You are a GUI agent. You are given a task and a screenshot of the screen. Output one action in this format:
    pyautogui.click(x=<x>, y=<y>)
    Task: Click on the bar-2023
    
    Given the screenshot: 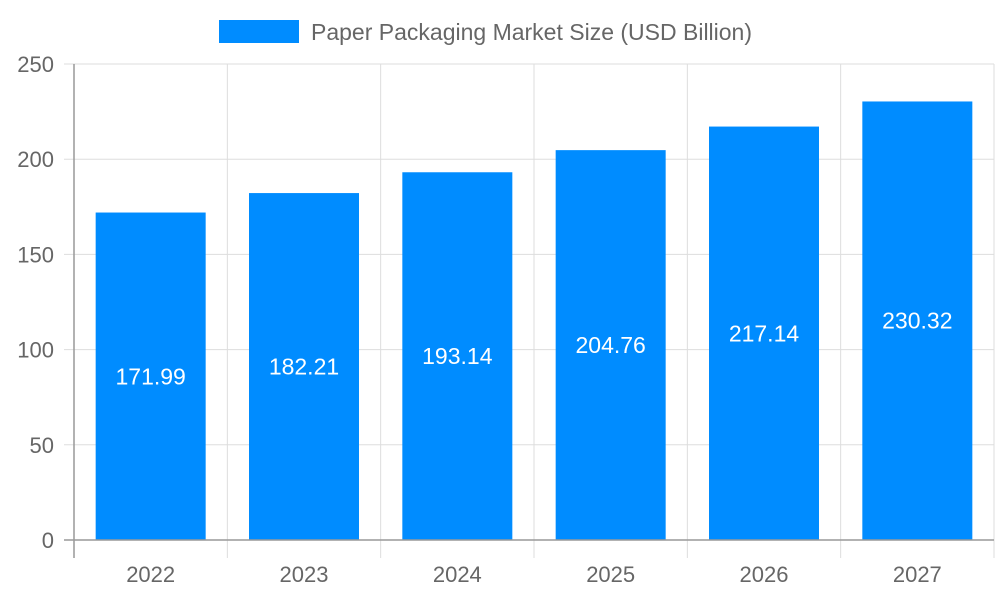 What is the action you would take?
    pyautogui.click(x=304, y=367)
    